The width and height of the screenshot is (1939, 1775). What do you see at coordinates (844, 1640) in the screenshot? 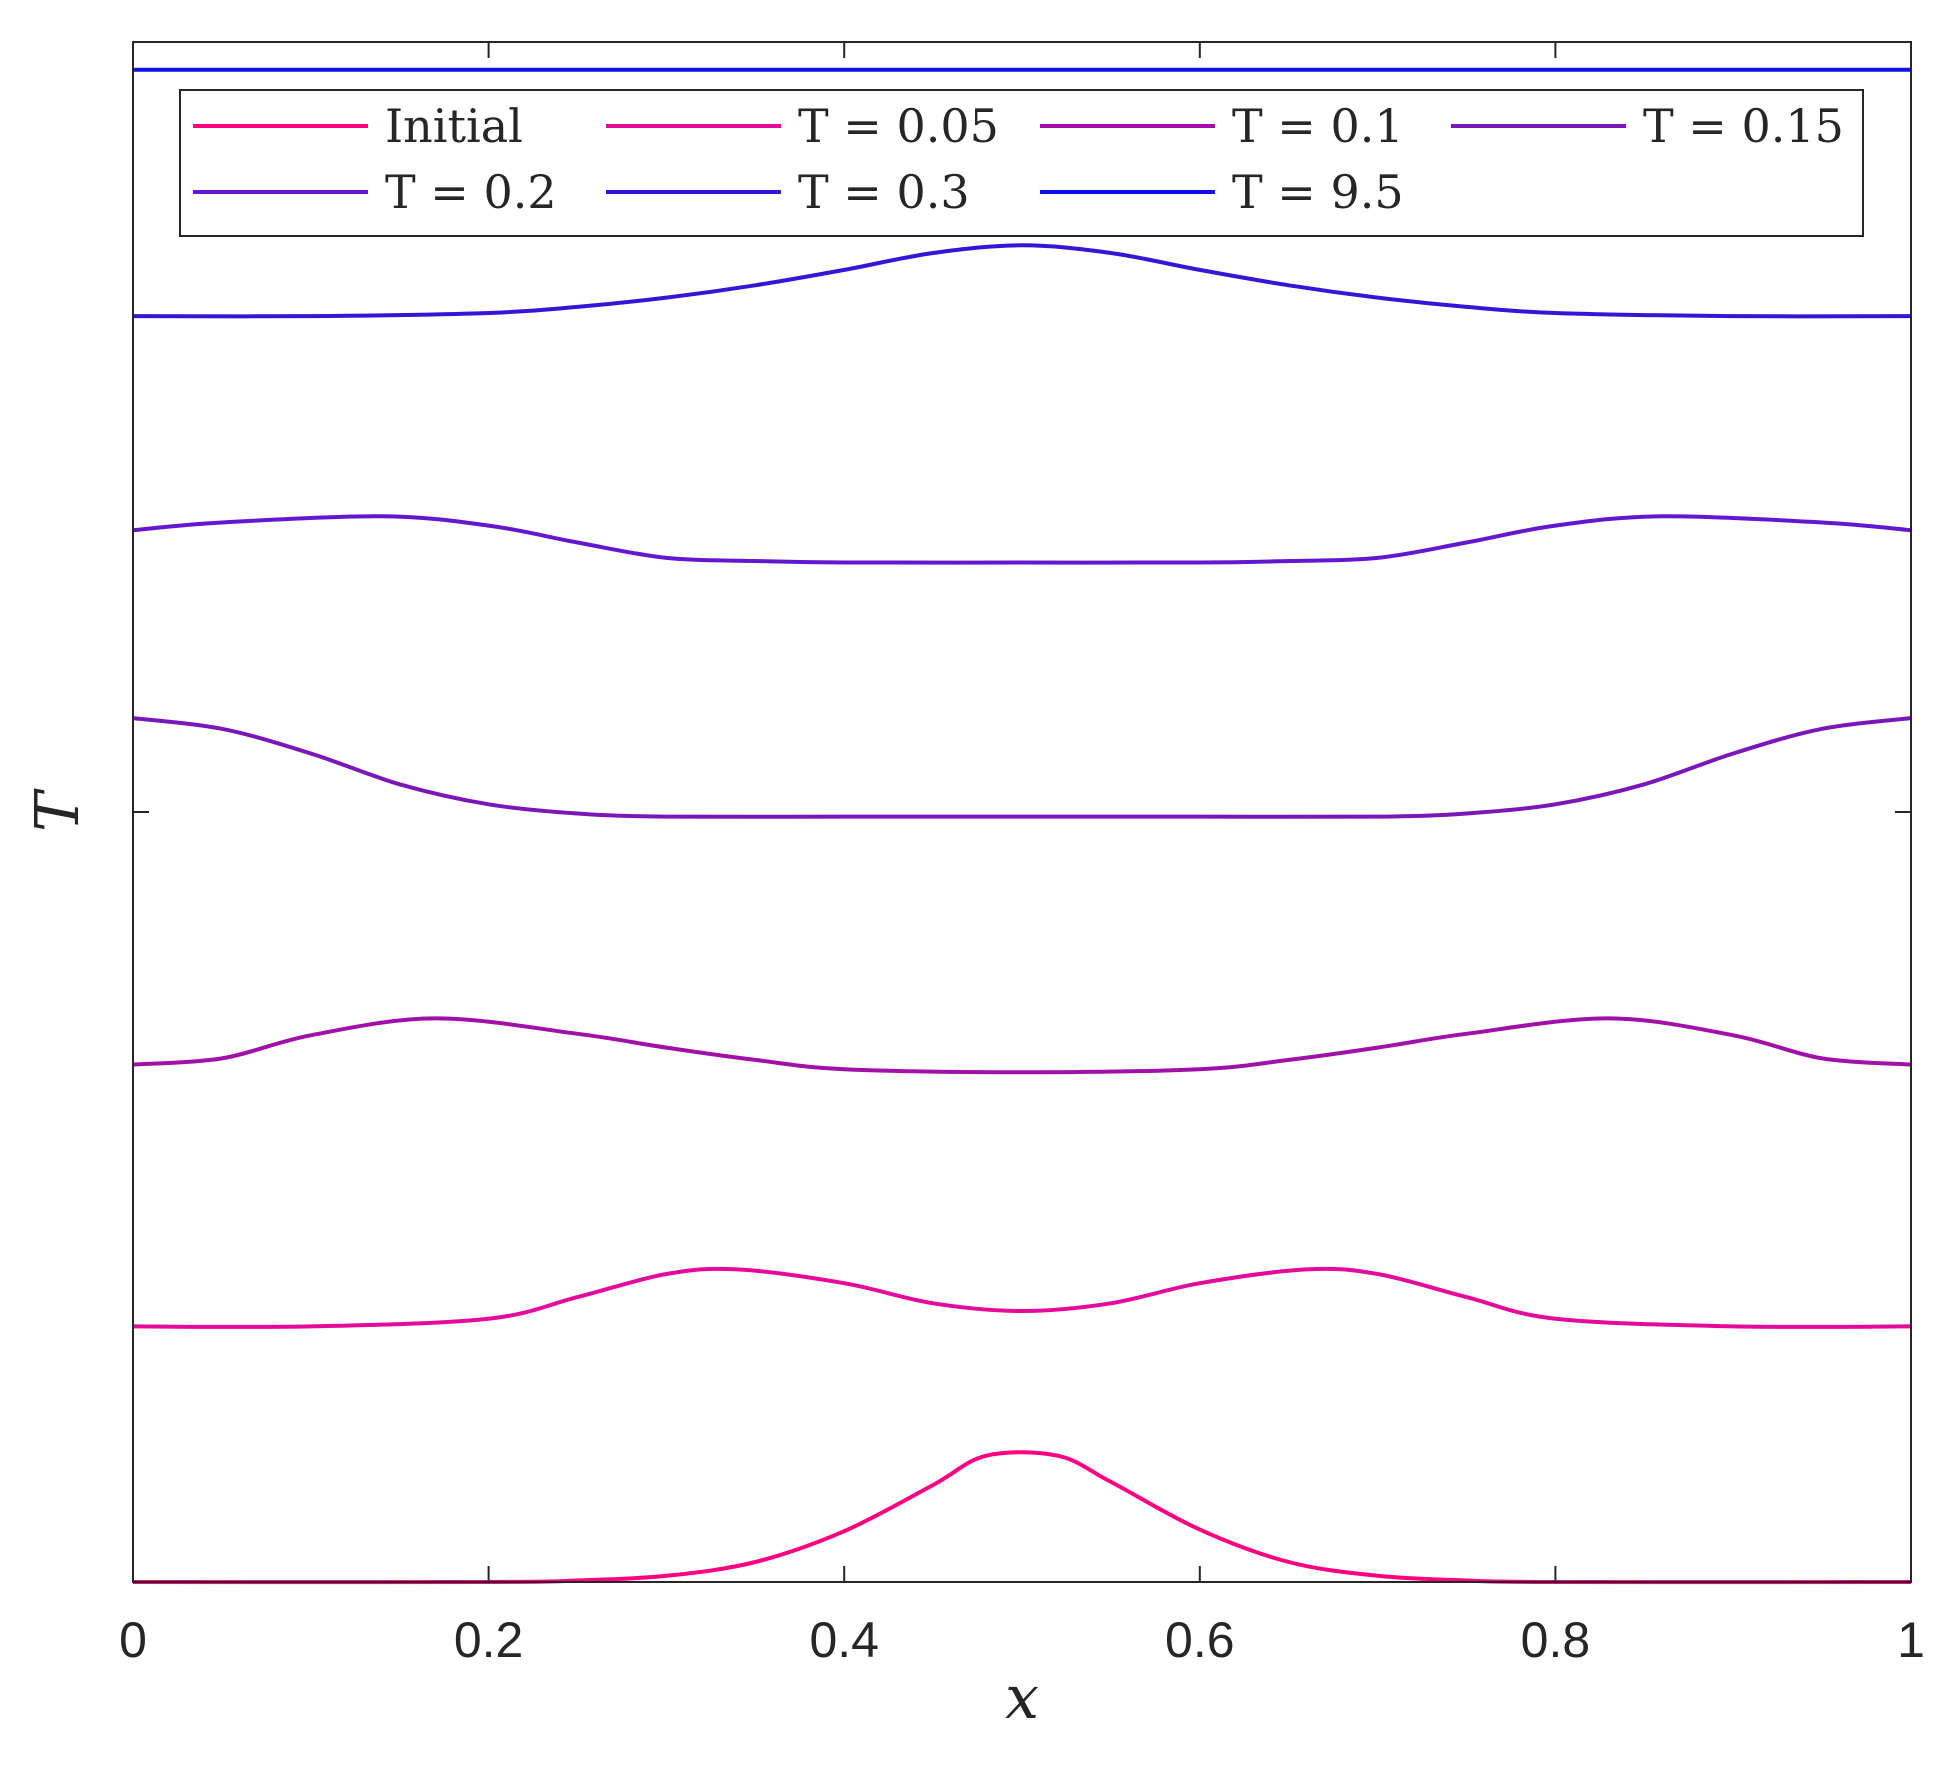
I see `x-tick-label: 0.4` at bounding box center [844, 1640].